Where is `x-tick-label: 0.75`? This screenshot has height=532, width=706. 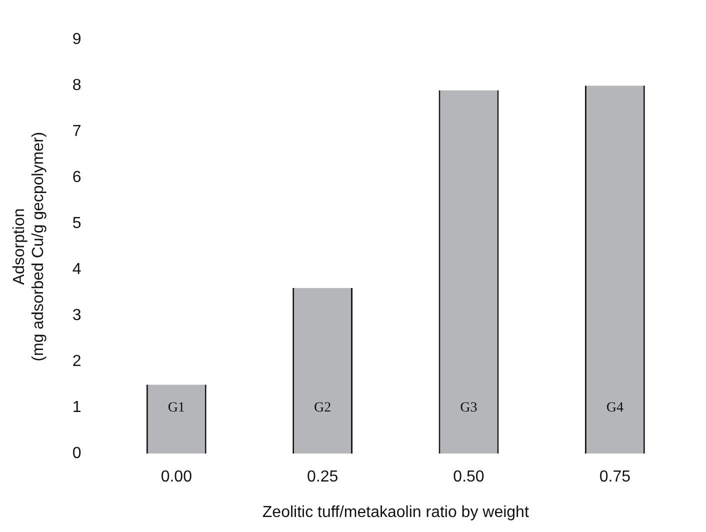
x-tick-label: 0.75 is located at coordinates (615, 477).